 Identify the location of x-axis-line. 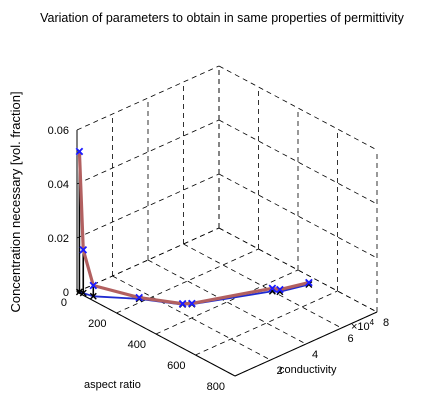
(156, 334).